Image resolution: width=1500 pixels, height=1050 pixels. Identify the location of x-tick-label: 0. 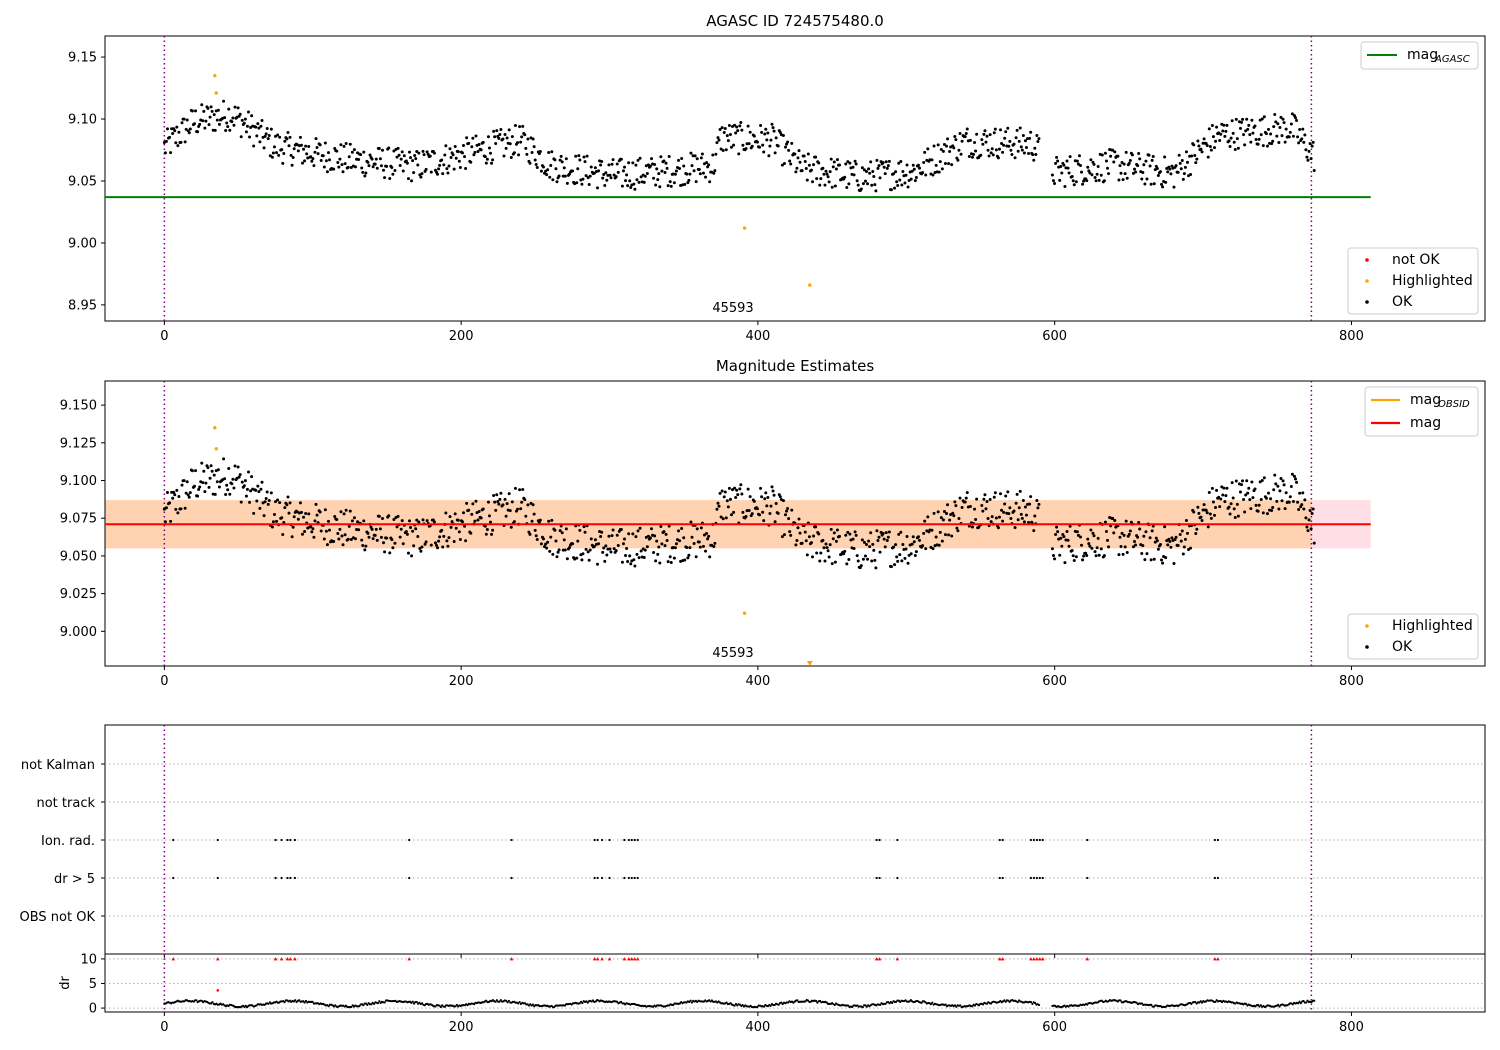
(164, 681).